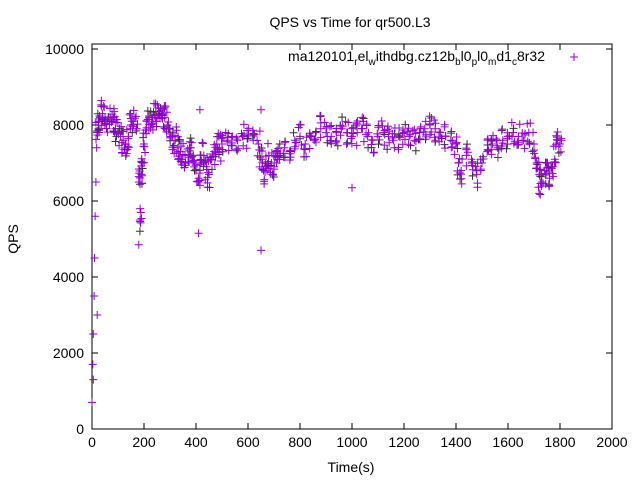 The image size is (640, 485). I want to click on x-axis-label: Time(s), so click(351, 467).